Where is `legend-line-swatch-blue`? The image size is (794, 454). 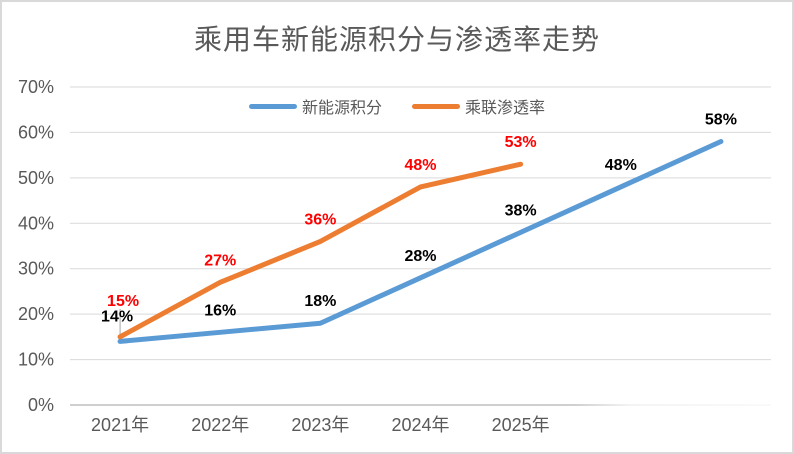
legend-line-swatch-blue is located at coordinates (272, 106).